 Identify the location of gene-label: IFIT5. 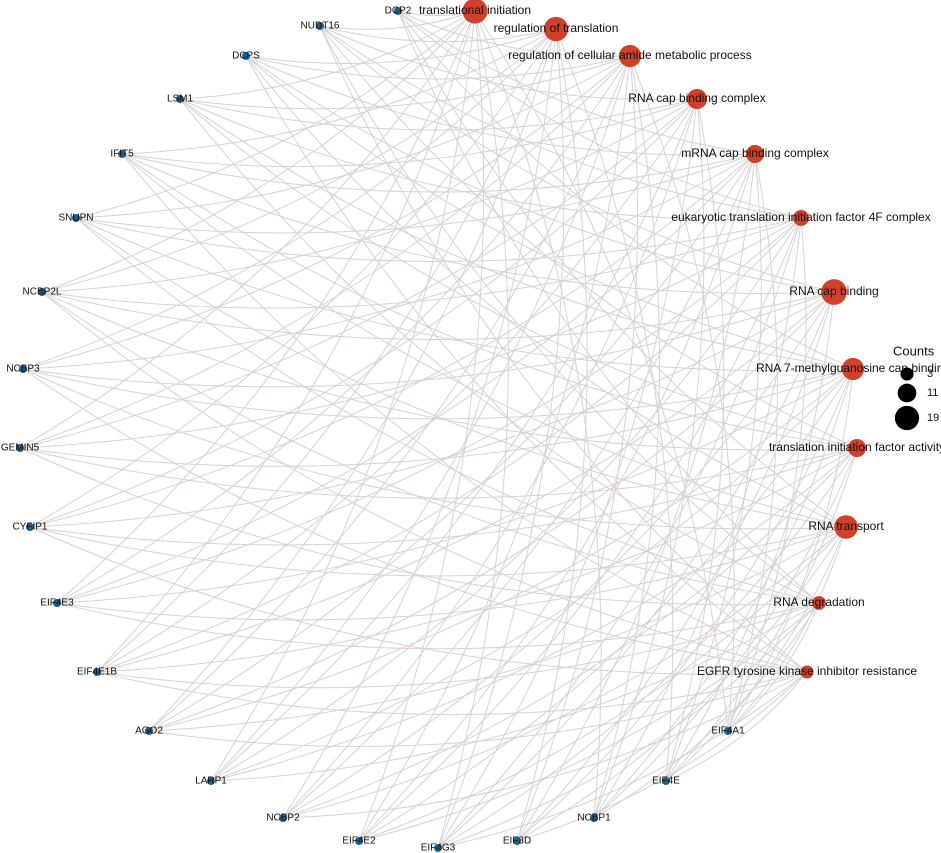
(122, 154).